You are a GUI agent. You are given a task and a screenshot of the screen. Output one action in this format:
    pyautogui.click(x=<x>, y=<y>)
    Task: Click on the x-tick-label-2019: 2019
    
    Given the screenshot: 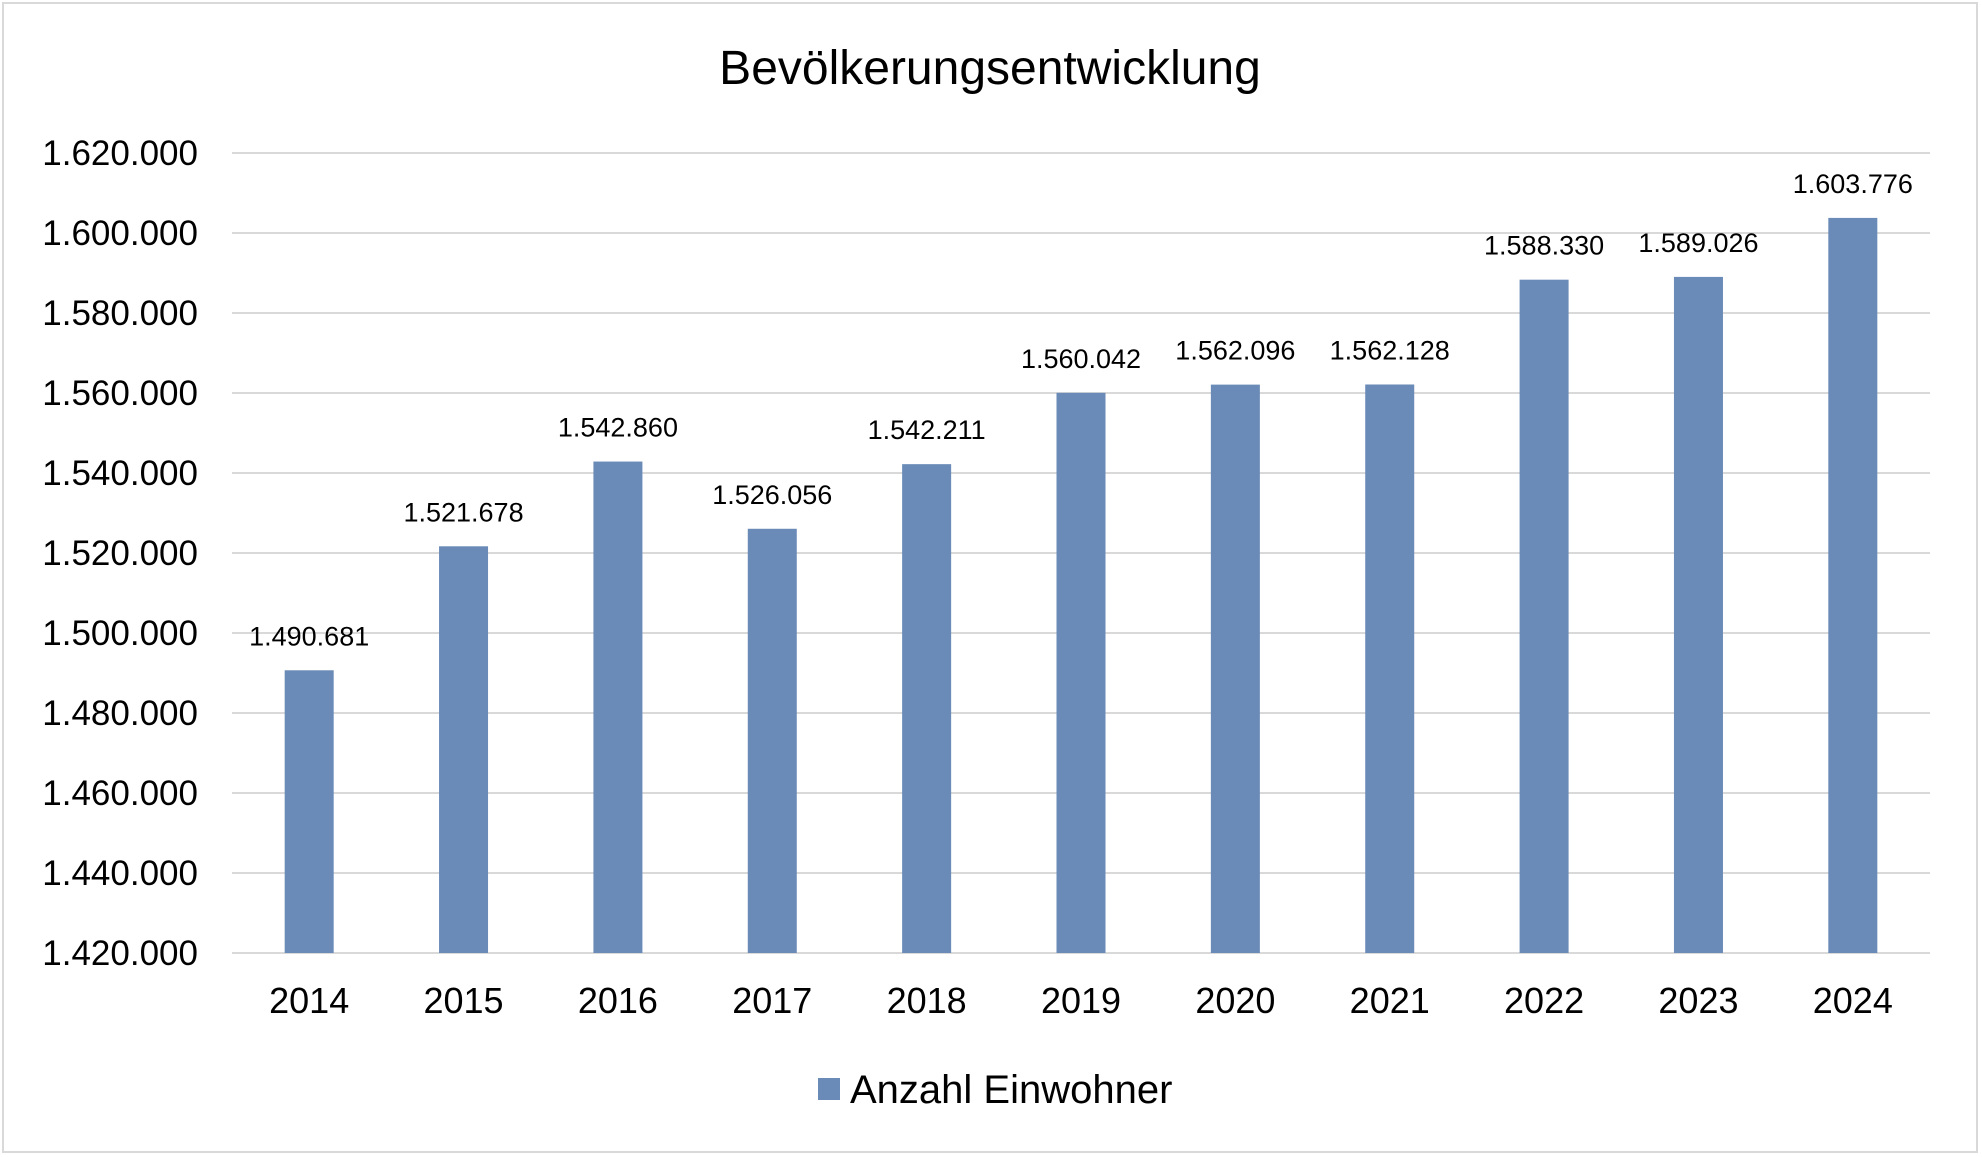 What is the action you would take?
    pyautogui.click(x=1081, y=1000)
    